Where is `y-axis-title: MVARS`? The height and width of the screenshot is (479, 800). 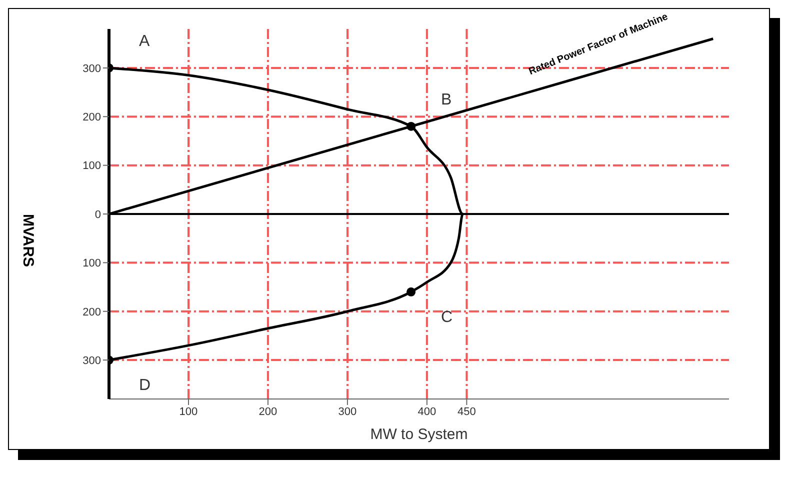
y-axis-title: MVARS is located at coordinates (28, 241).